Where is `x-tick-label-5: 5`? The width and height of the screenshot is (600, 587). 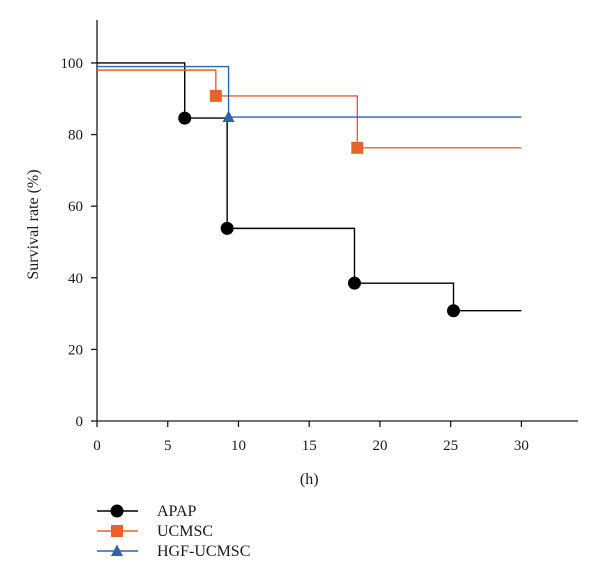 x-tick-label-5: 5 is located at coordinates (168, 446).